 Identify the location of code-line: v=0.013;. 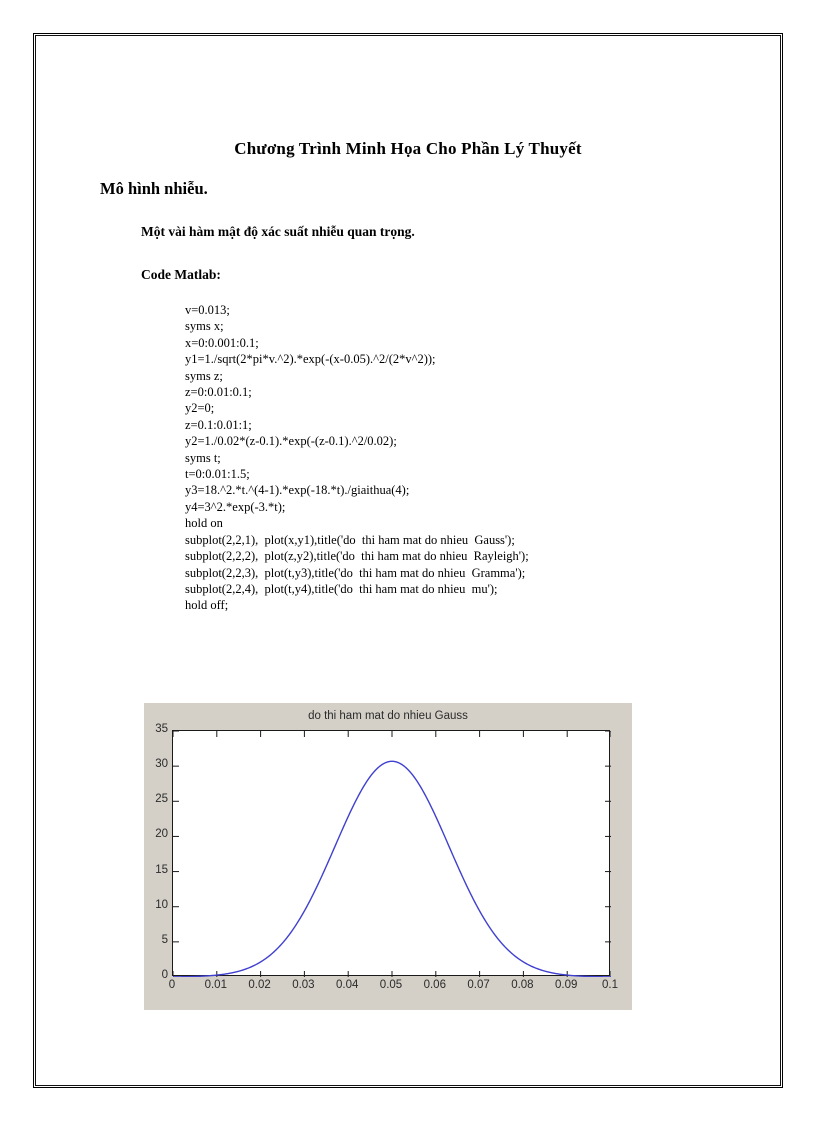
(207, 310).